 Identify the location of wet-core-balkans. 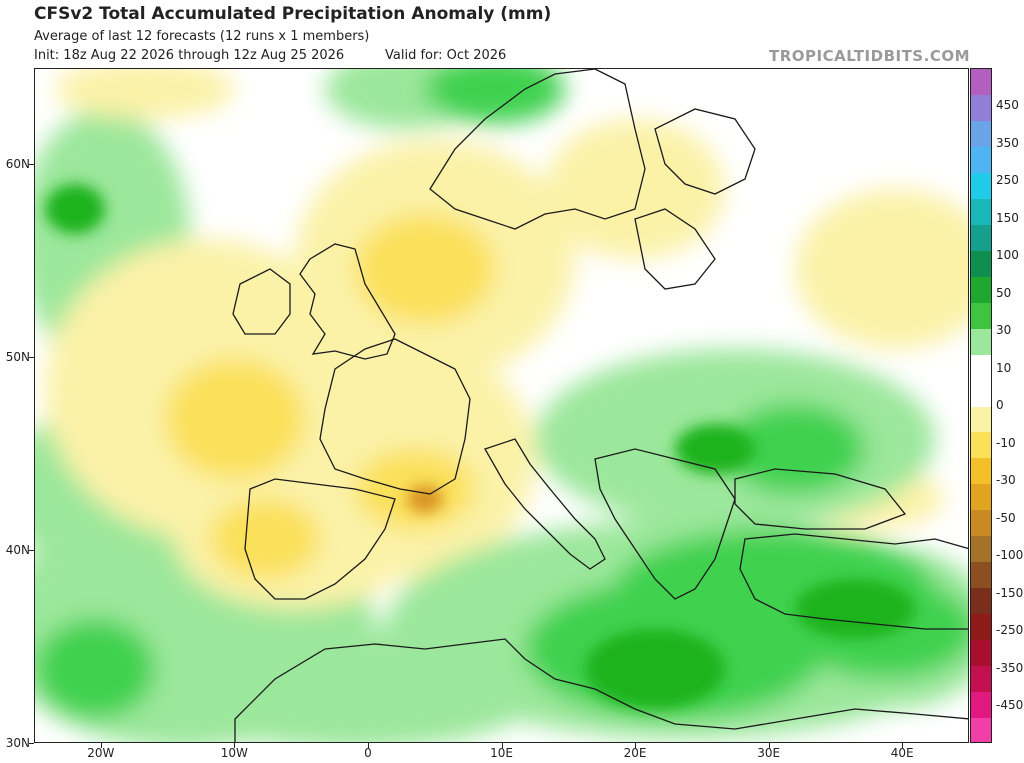
(715, 449).